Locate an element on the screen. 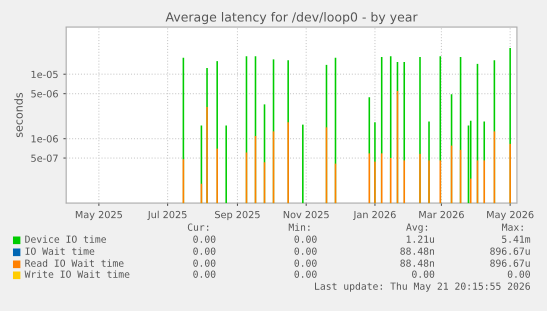 Image resolution: width=547 pixels, height=311 pixels. x-tick-label: Mar 2026 is located at coordinates (441, 214).